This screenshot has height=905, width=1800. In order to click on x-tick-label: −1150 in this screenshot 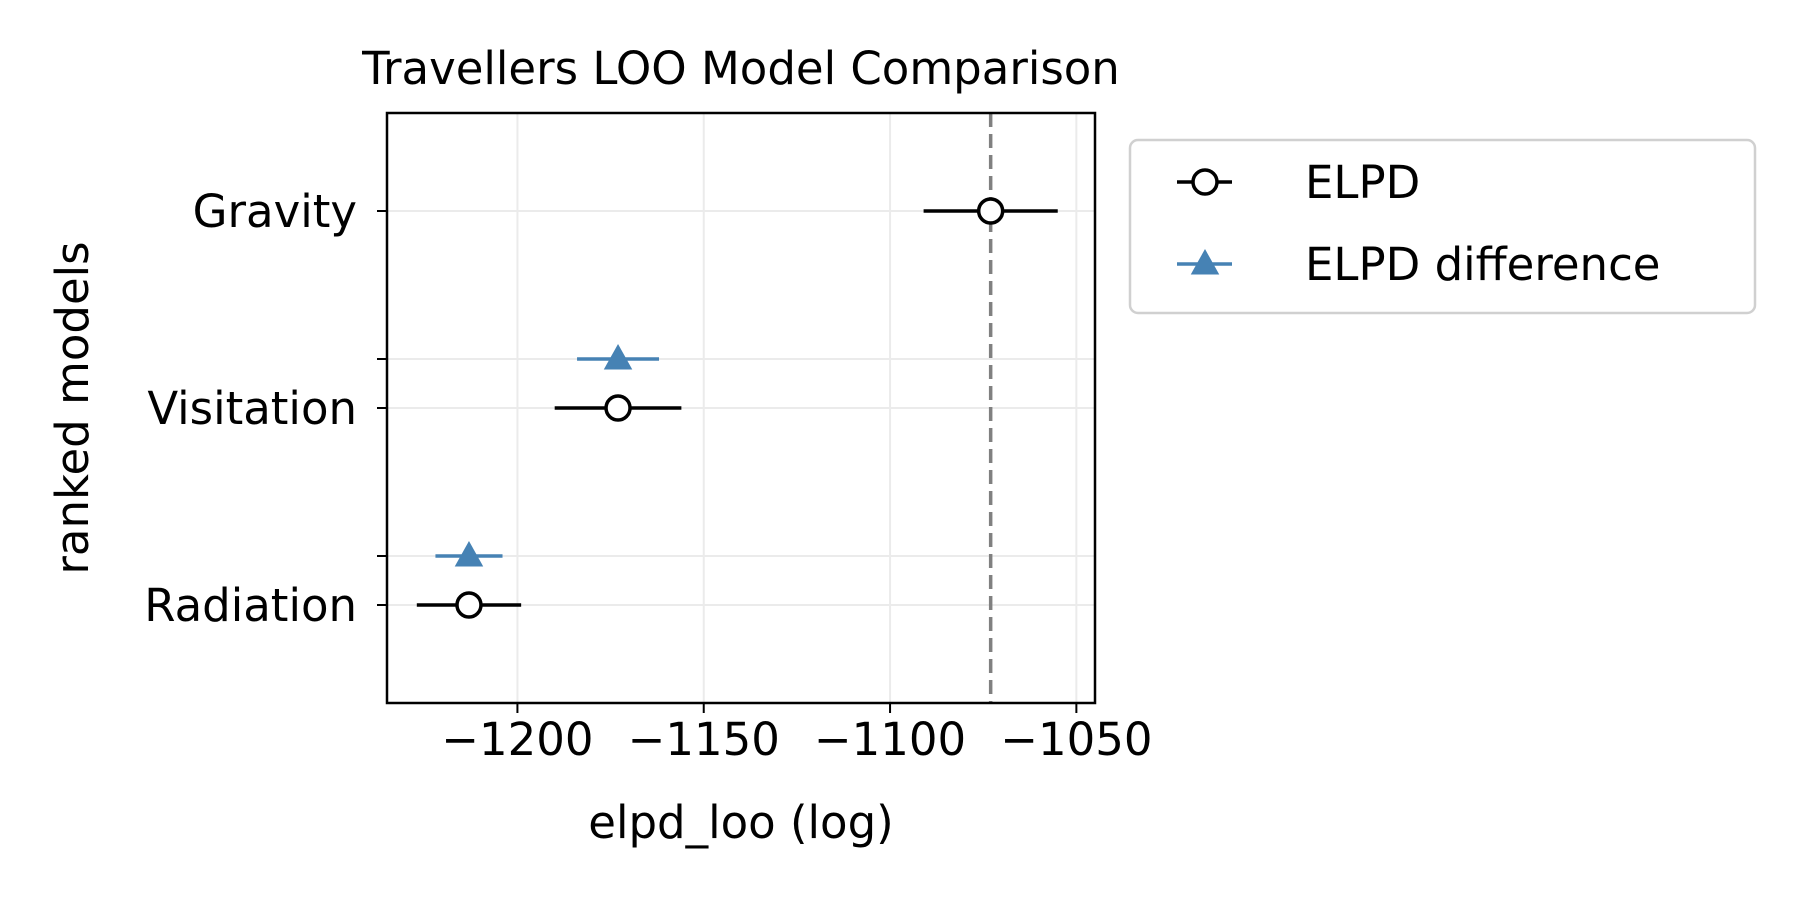, I will do `click(704, 739)`.